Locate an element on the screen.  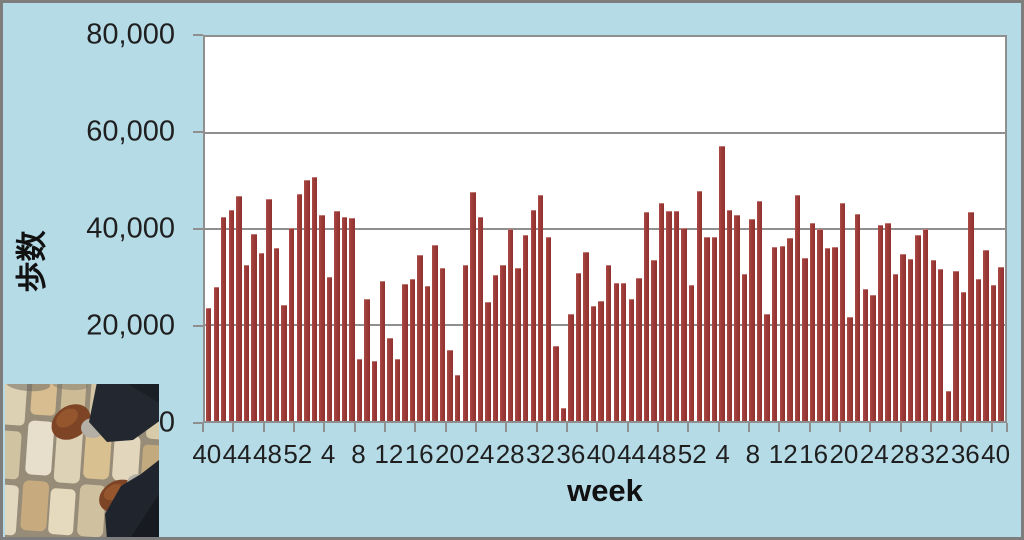
y-tick-label: 20,000 is located at coordinates (130, 325).